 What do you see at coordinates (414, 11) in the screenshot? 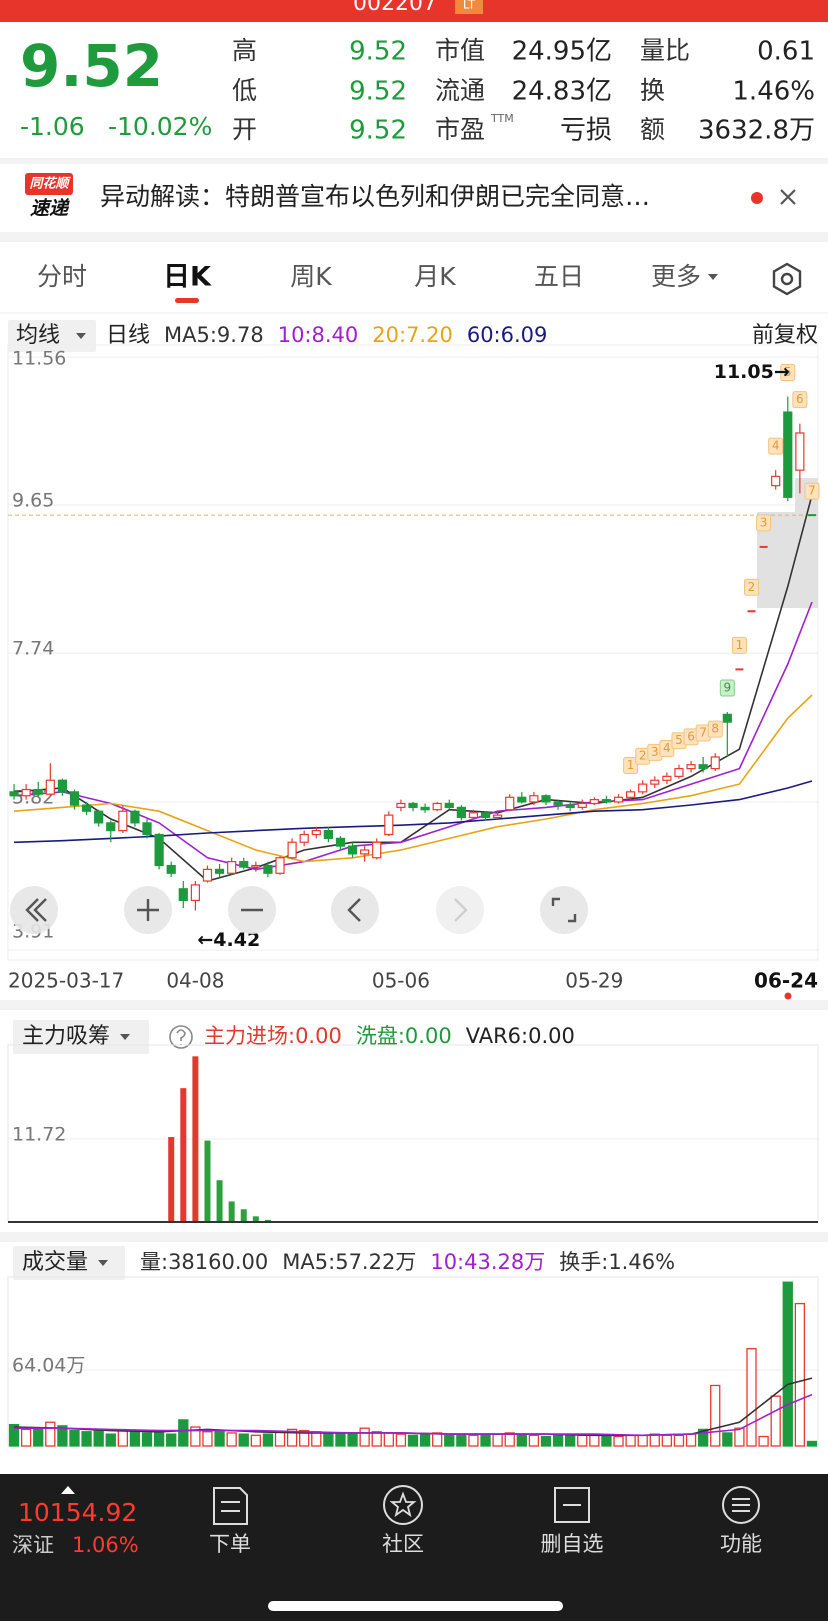
I see `title-bar` at bounding box center [414, 11].